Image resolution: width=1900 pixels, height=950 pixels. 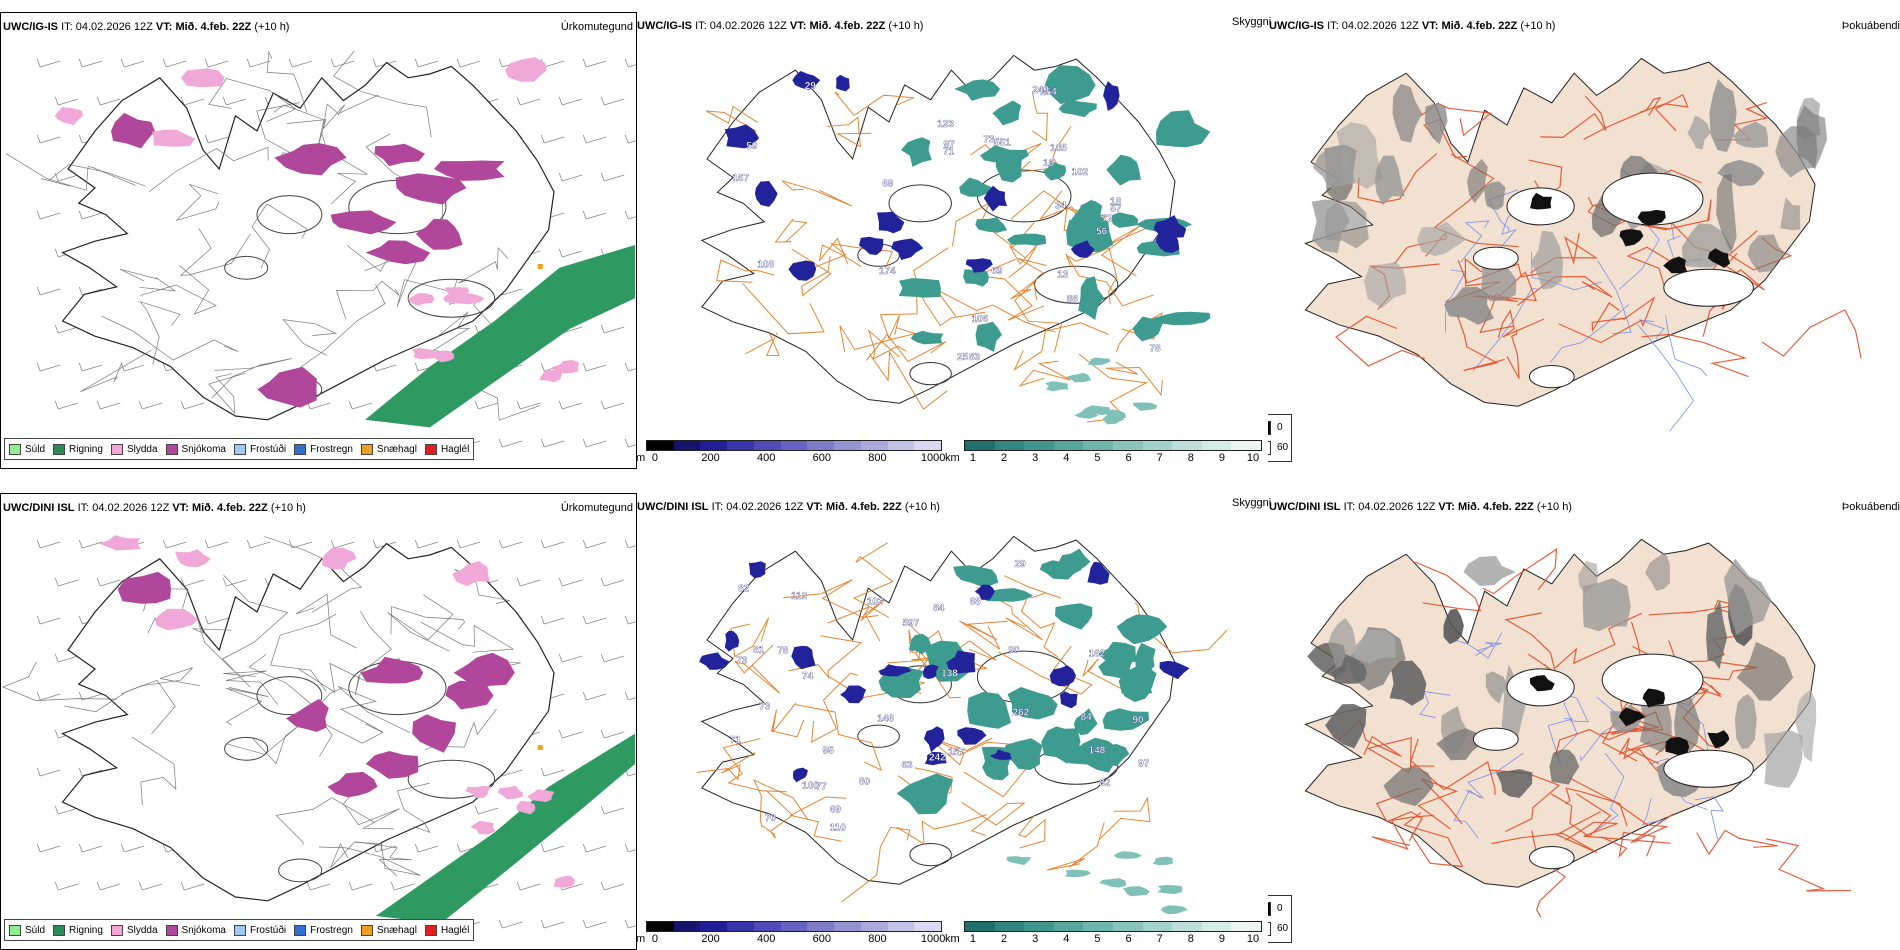 What do you see at coordinates (1097, 939) in the screenshot?
I see `colorbar-tick-label: 5` at bounding box center [1097, 939].